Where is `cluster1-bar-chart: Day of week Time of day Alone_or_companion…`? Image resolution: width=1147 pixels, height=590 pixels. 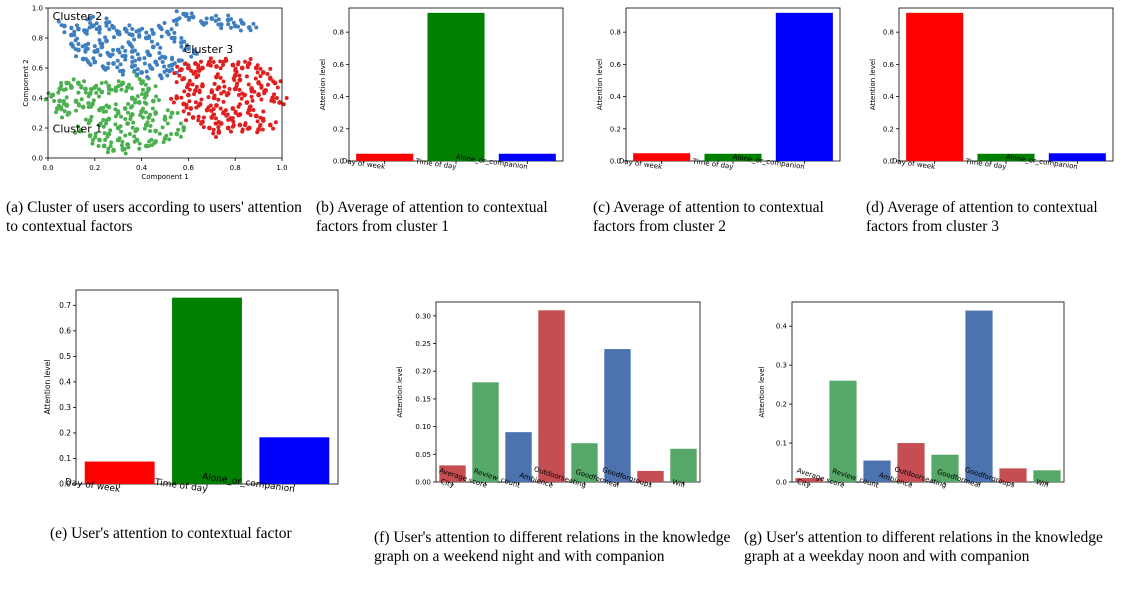 cluster1-bar-chart: Day of week Time of day Alone_or_companion… is located at coordinates (442, 95).